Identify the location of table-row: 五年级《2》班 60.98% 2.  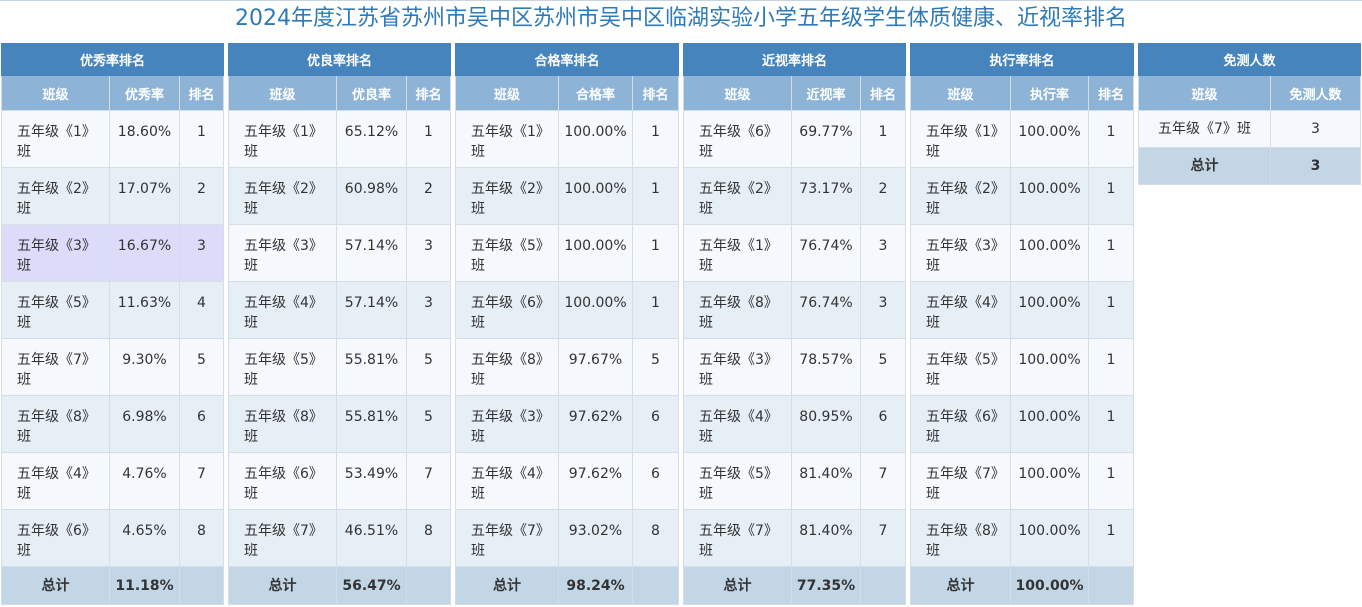
(340, 196).